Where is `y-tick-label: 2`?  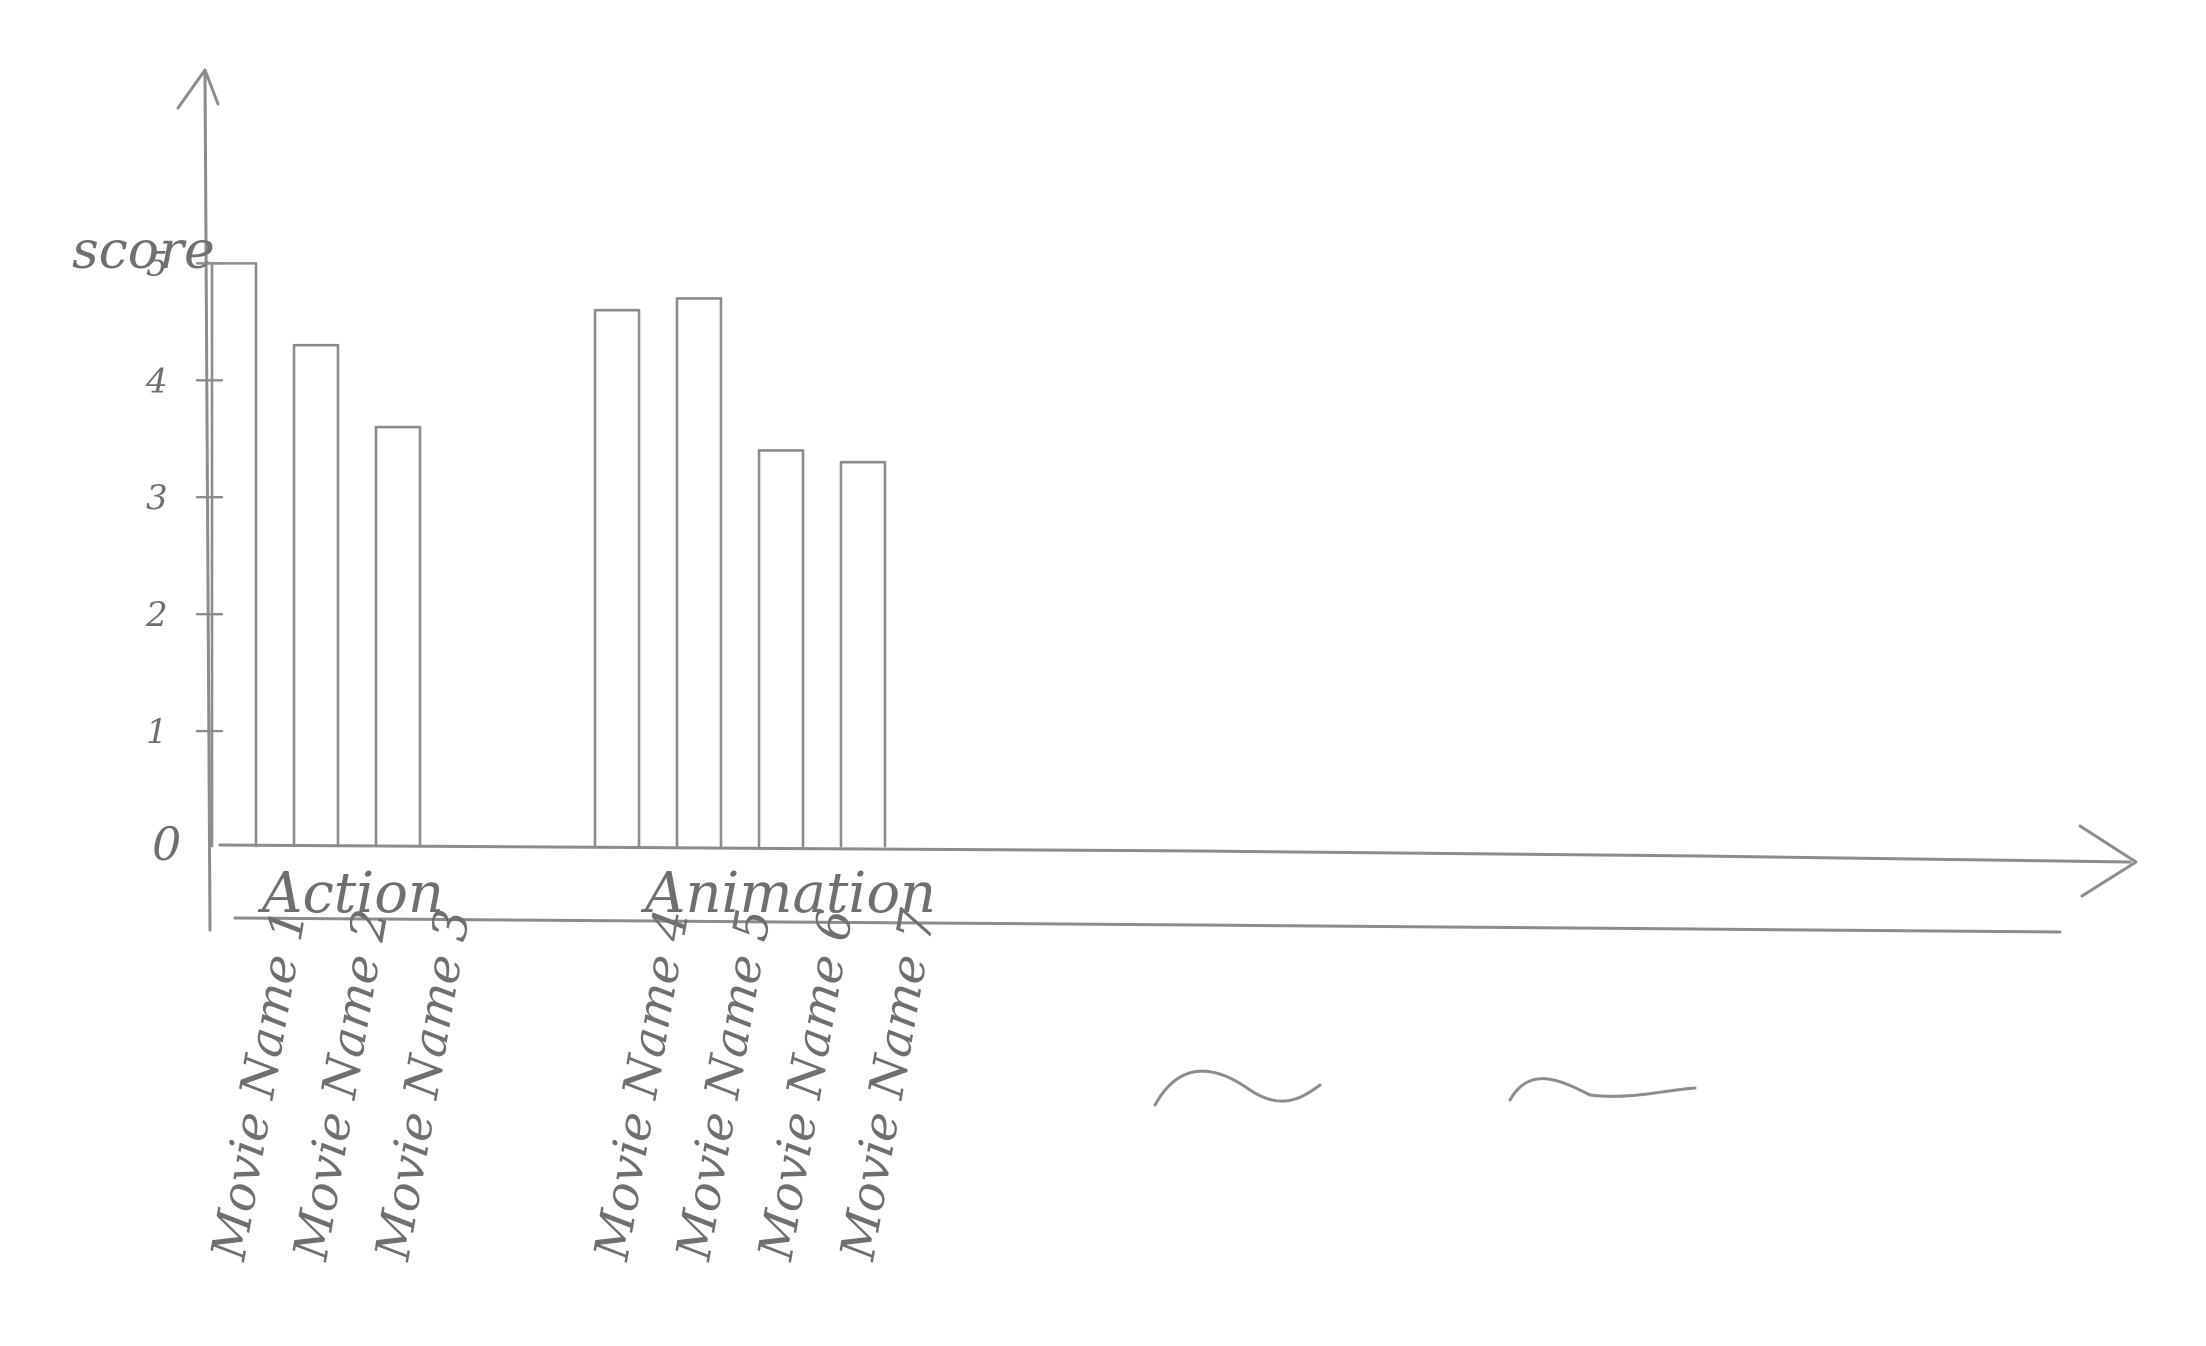 y-tick-label: 2 is located at coordinates (156, 615).